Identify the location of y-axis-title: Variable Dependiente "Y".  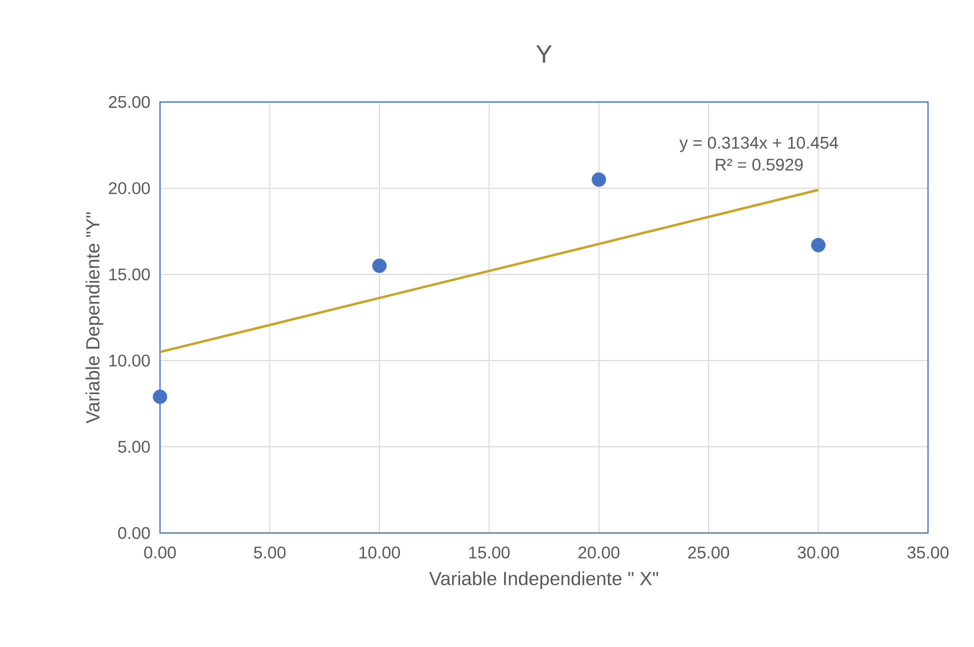
(95, 318).